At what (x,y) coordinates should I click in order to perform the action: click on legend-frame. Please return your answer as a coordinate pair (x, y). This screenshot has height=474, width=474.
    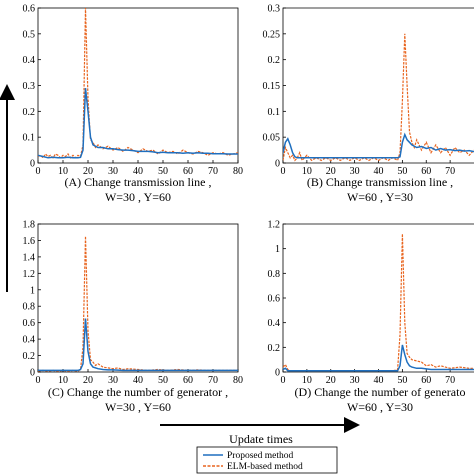
    Looking at the image, I should click on (267, 460).